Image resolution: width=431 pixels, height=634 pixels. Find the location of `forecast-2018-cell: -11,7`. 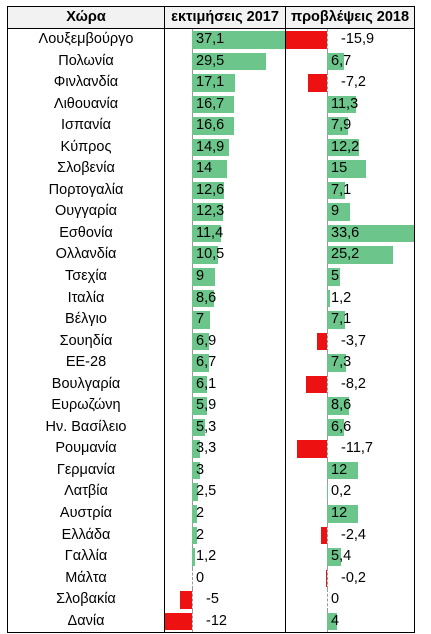

forecast-2018-cell: -11,7 is located at coordinates (350, 449).